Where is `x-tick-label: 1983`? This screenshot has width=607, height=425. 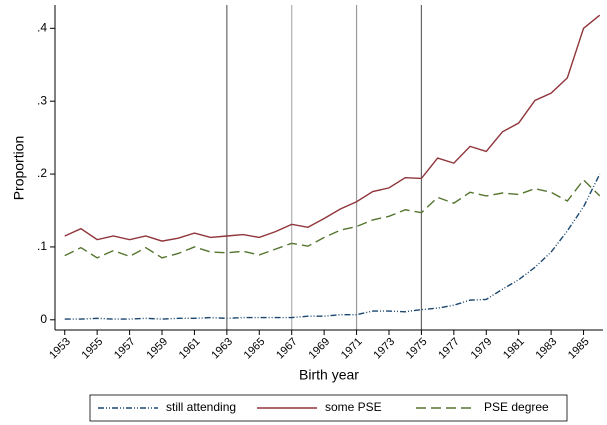 x-tick-label: 1983 is located at coordinates (546, 349).